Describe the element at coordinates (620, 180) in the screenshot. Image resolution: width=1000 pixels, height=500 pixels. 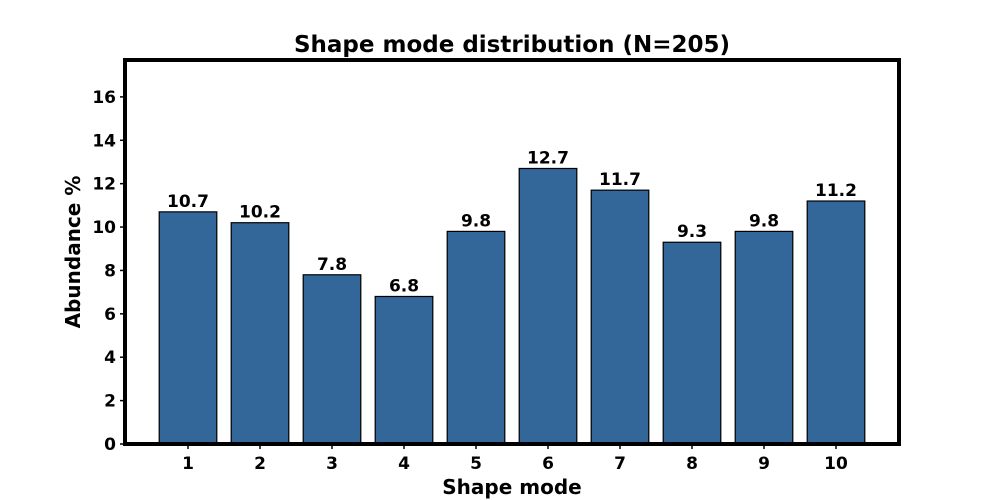
I see `data-label-mode-7: 11.7` at that location.